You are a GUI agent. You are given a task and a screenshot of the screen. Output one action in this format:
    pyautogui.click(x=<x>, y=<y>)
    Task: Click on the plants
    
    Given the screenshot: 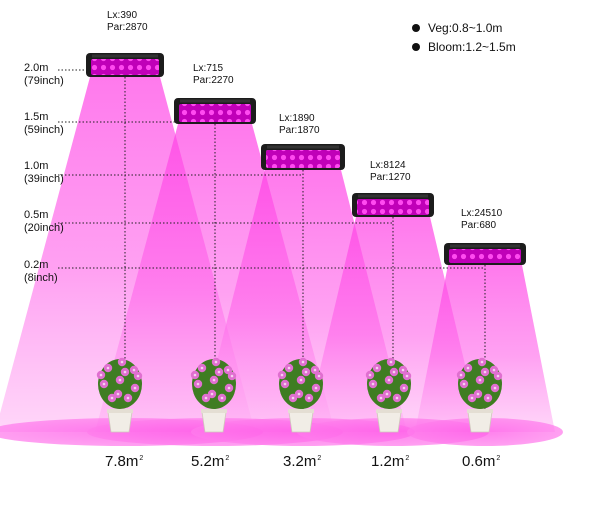 What is the action you would take?
    pyautogui.click(x=299, y=395)
    